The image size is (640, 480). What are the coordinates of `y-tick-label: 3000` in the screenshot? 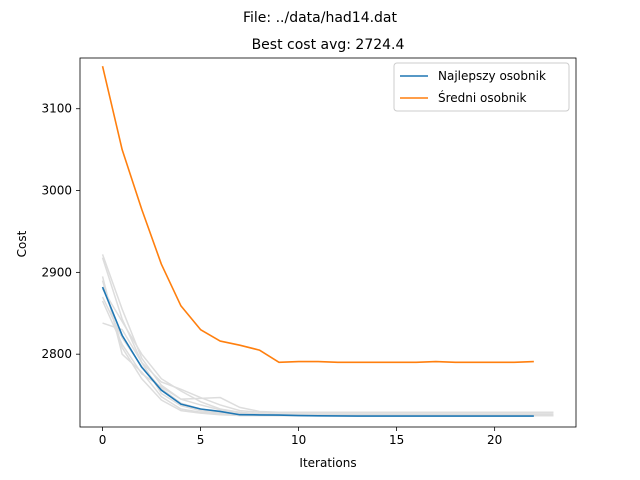 It's located at (56, 191).